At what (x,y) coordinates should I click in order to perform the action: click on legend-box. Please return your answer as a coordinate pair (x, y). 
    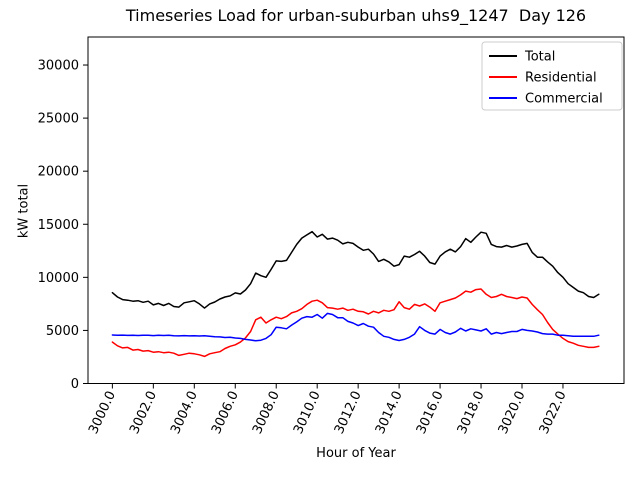
    Looking at the image, I should click on (552, 76).